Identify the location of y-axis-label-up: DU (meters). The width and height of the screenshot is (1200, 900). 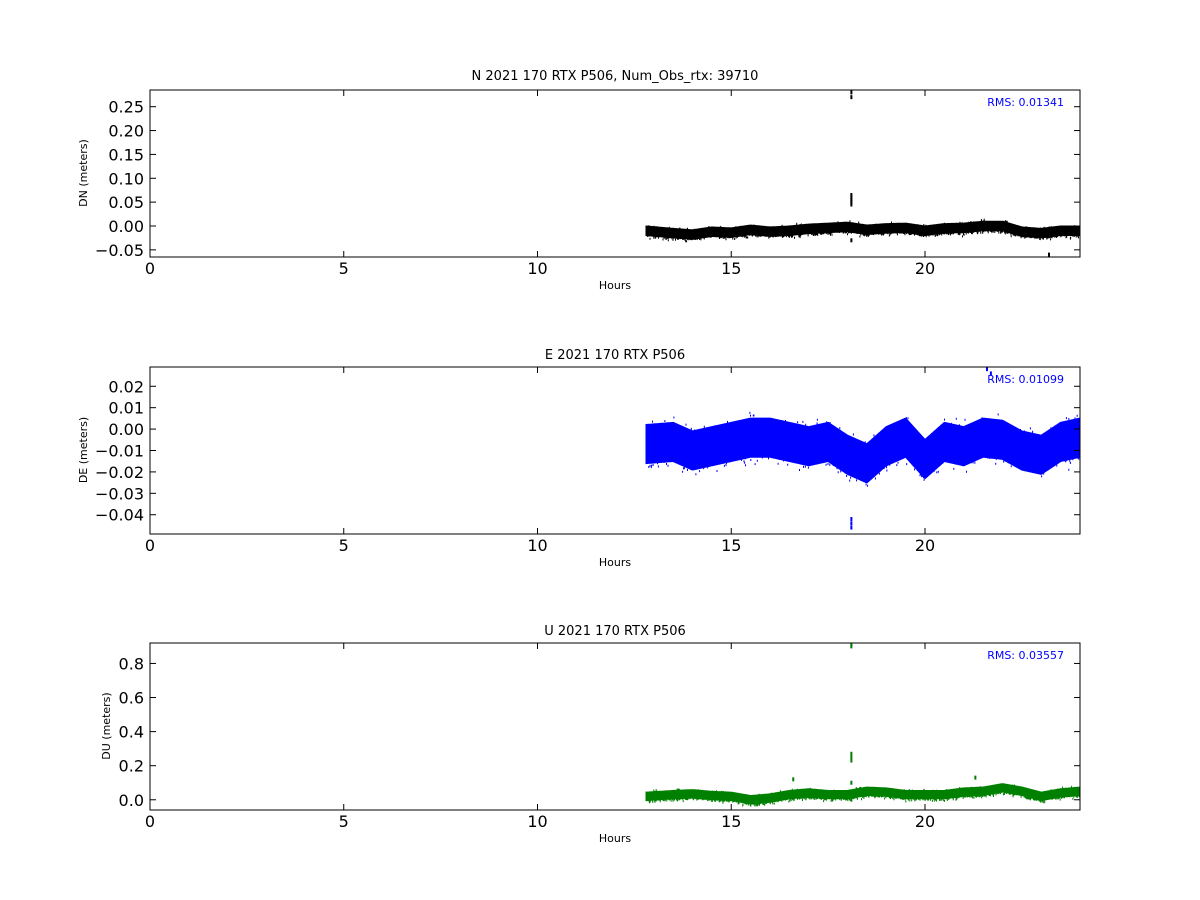
(106, 725).